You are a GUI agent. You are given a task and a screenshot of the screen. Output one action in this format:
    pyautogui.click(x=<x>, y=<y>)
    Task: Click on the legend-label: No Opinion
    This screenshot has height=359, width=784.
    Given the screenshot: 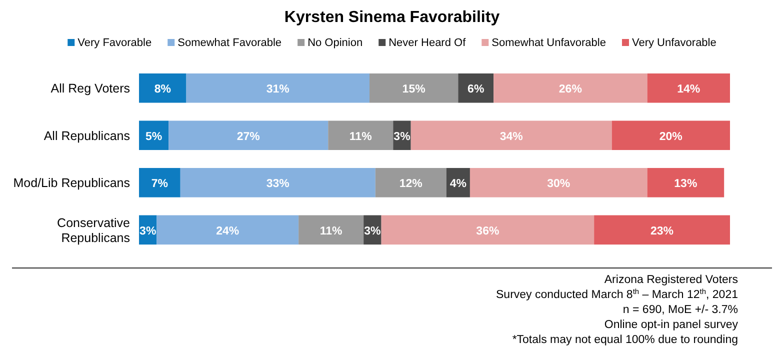 What is the action you would take?
    pyautogui.click(x=335, y=43)
    